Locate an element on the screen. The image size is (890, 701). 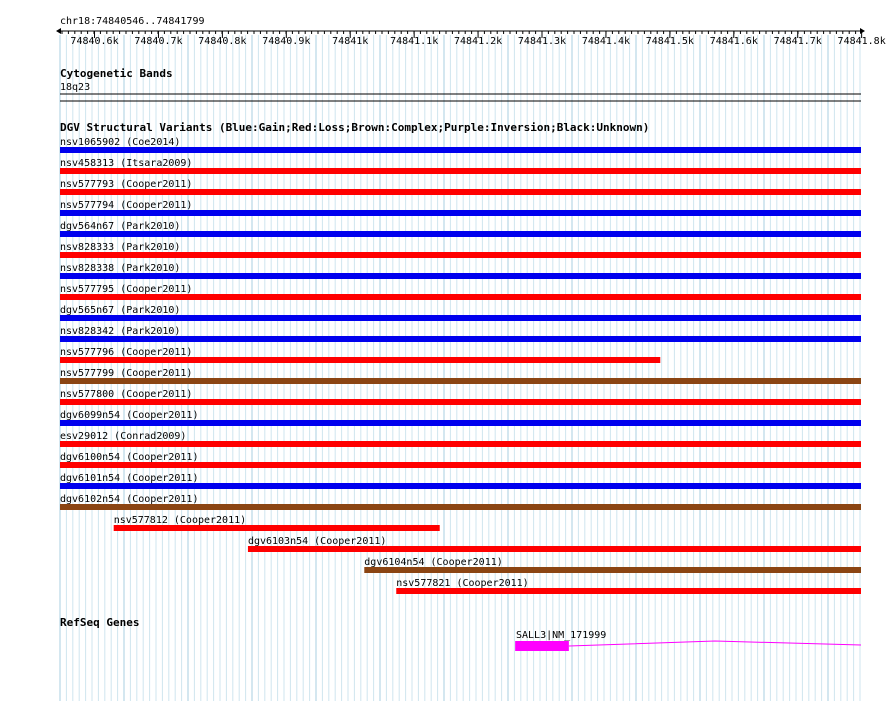
ruler-tick-label: 74841.3k is located at coordinates (542, 41).